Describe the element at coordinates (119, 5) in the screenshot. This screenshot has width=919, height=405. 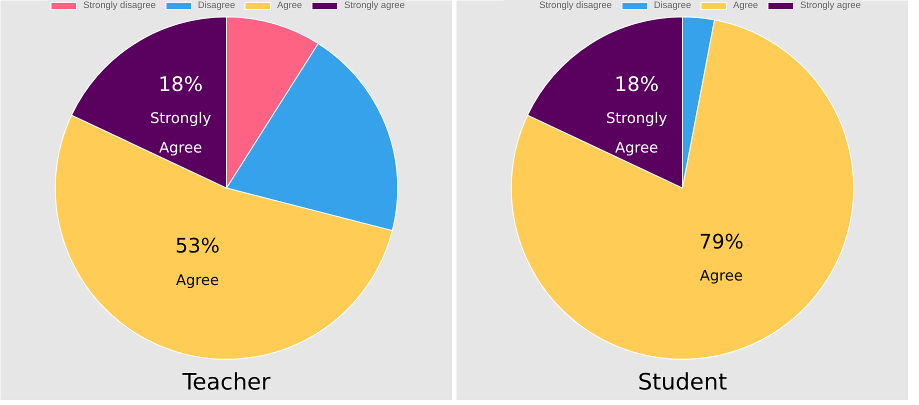
I see `legend-label: Strongly disagree` at that location.